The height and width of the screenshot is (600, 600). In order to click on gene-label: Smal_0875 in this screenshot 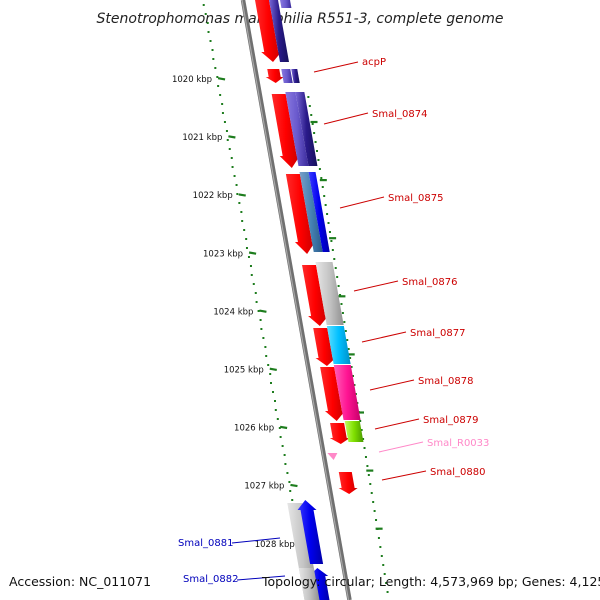, I will do `click(415, 198)`.